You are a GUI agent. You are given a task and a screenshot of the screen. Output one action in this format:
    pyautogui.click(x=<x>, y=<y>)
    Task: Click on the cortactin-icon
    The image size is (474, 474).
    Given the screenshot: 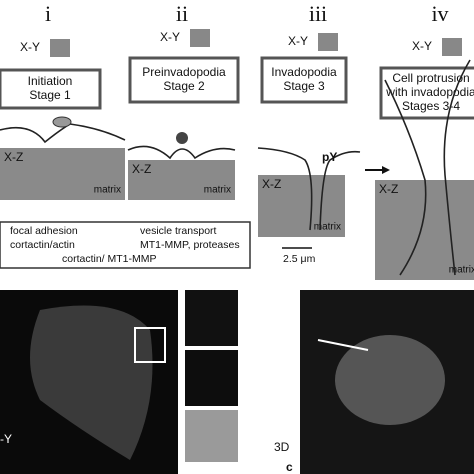 What is the action you would take?
    pyautogui.click(x=182, y=138)
    